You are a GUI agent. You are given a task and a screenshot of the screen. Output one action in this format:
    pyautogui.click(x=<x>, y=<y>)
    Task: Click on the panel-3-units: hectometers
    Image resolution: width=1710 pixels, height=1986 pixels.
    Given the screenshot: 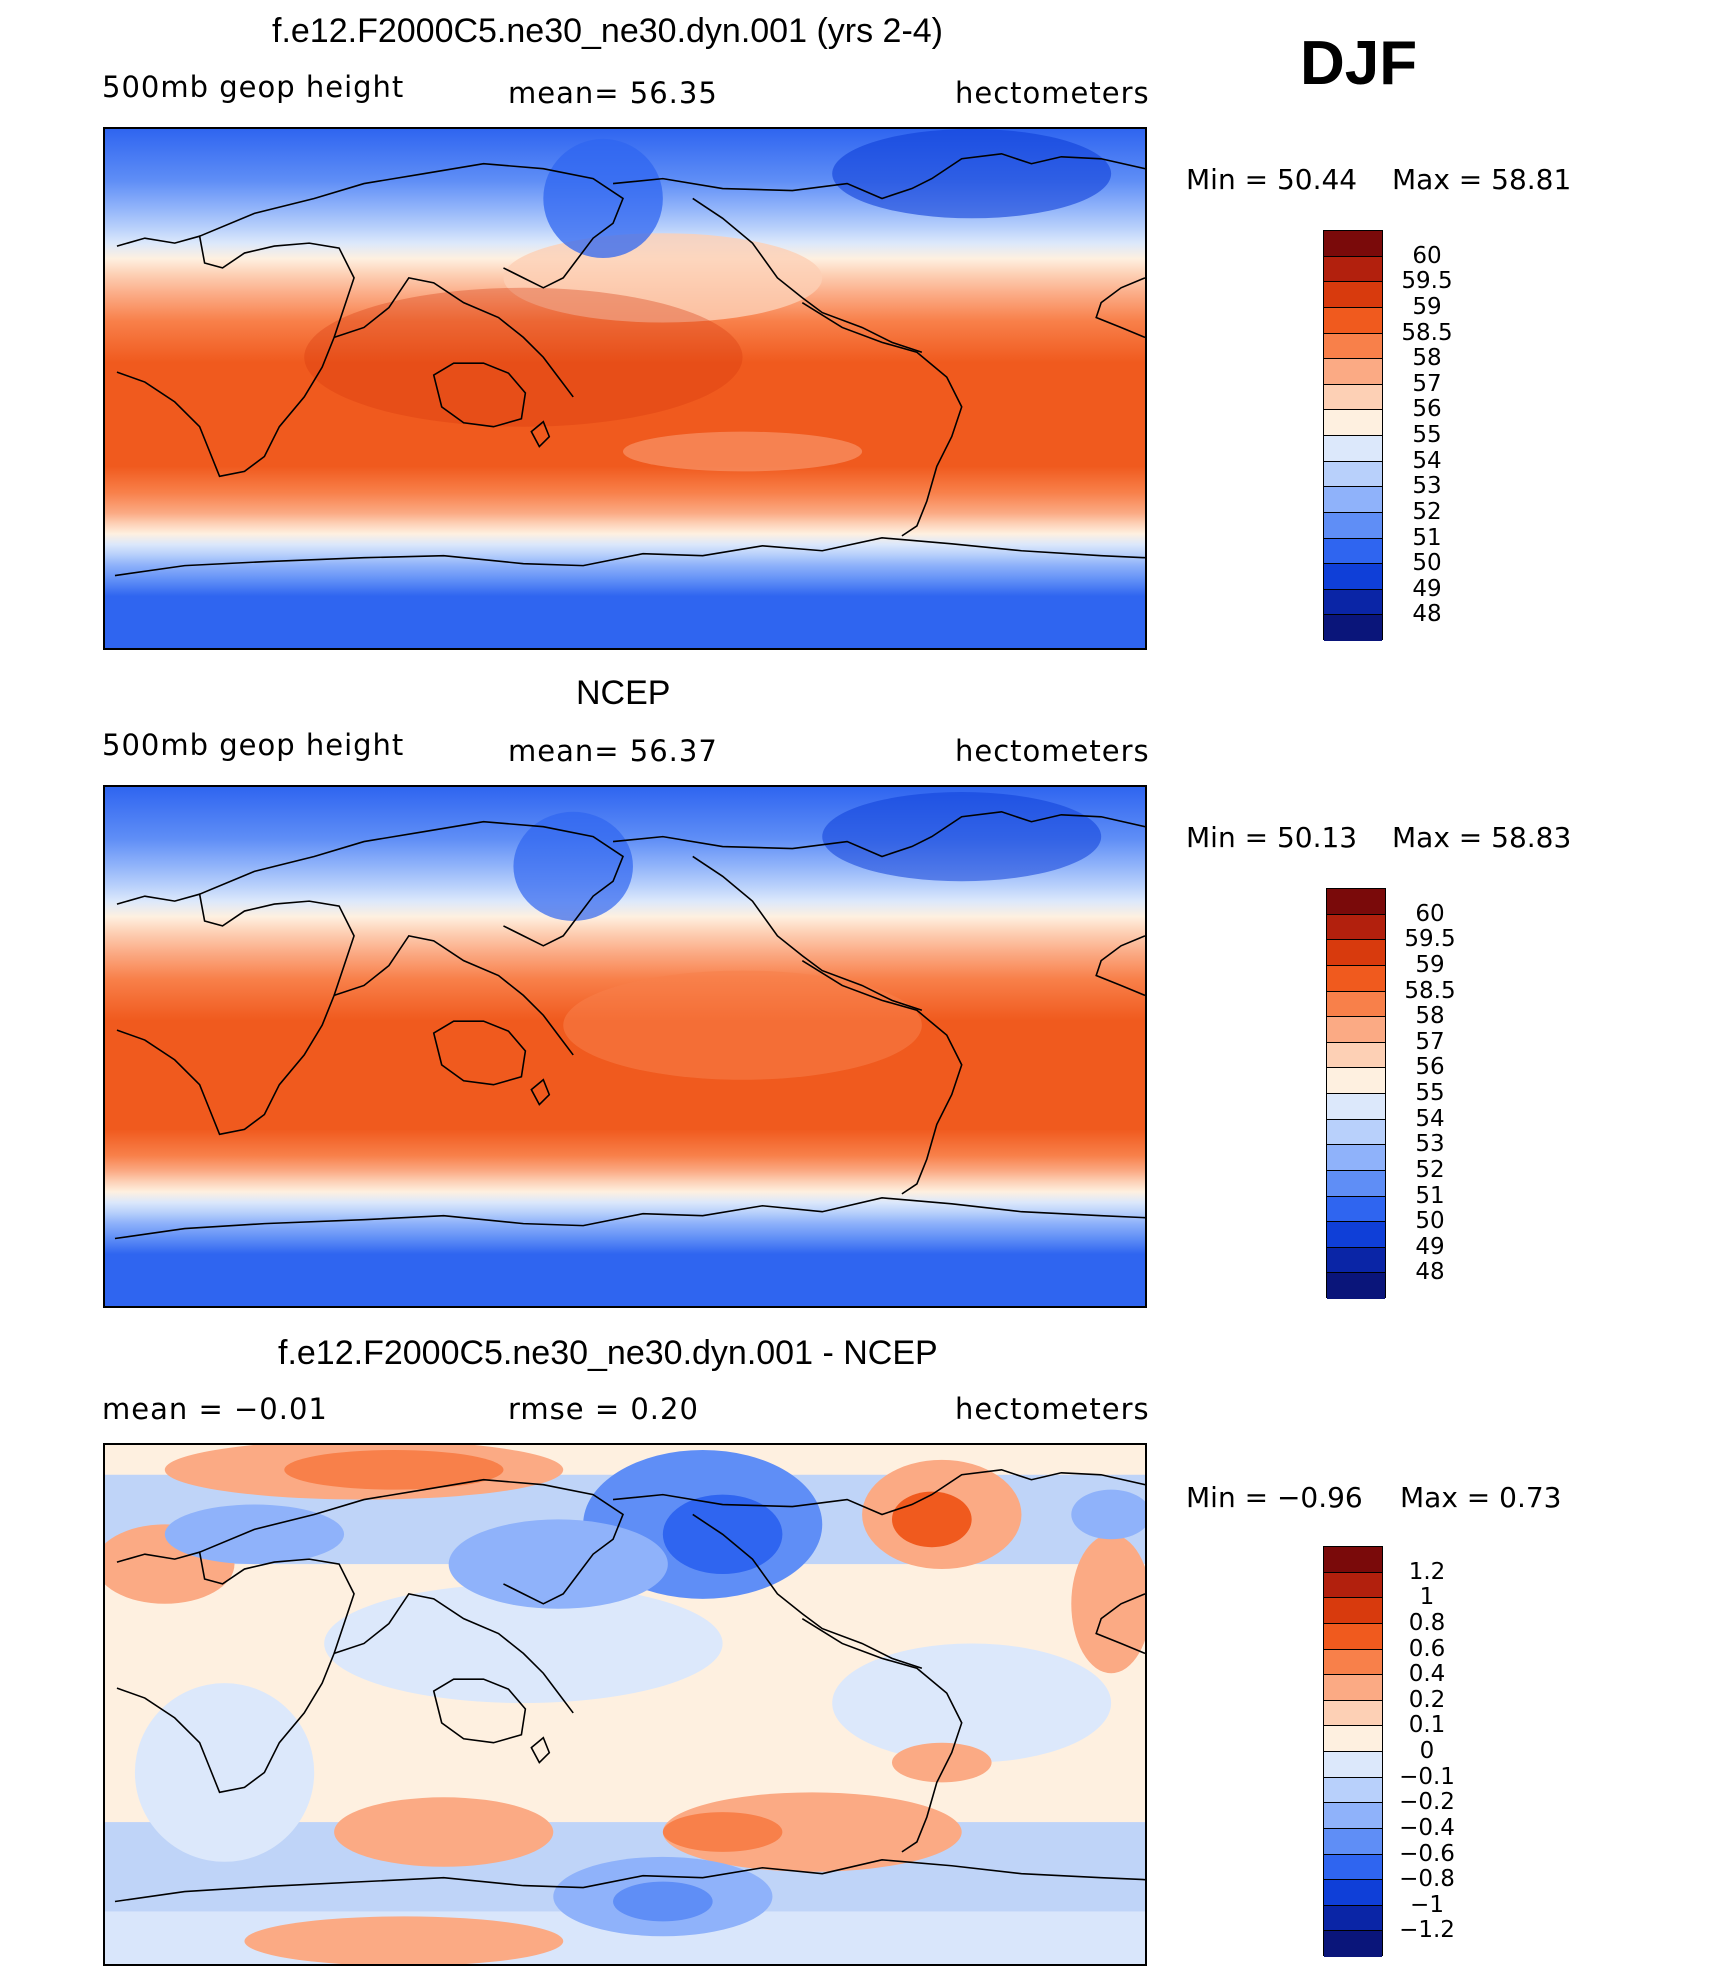 What is the action you would take?
    pyautogui.click(x=1052, y=1409)
    